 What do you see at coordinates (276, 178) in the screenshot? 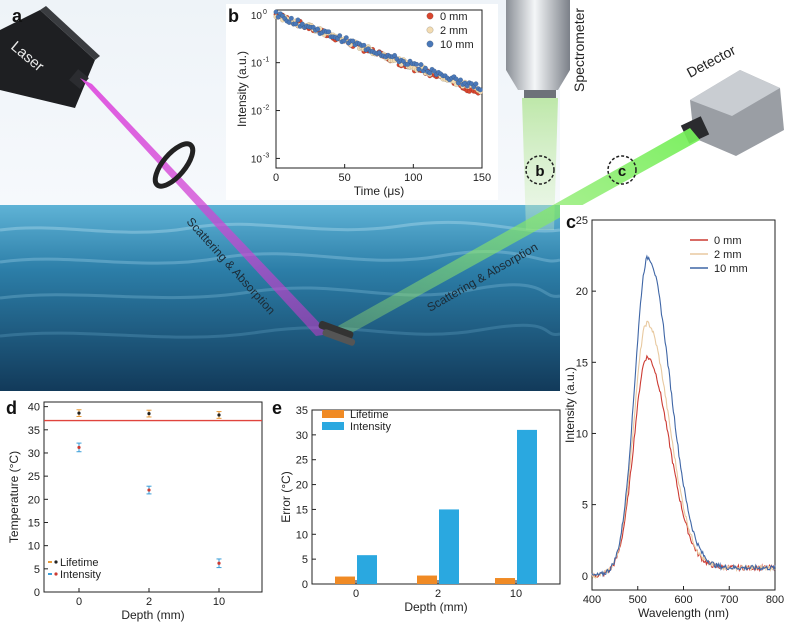
I see `decay-x-tick-label: 0` at bounding box center [276, 178].